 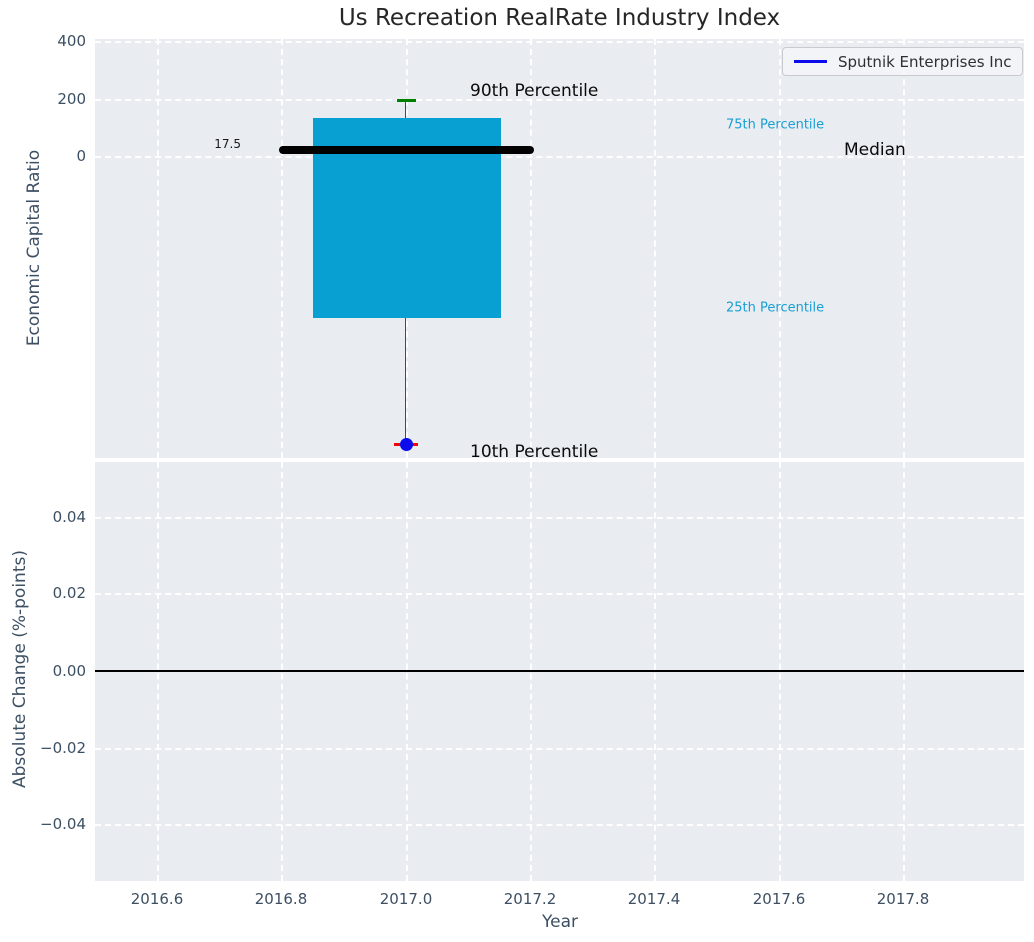 What do you see at coordinates (560, 922) in the screenshot?
I see `x-axis-label: Year` at bounding box center [560, 922].